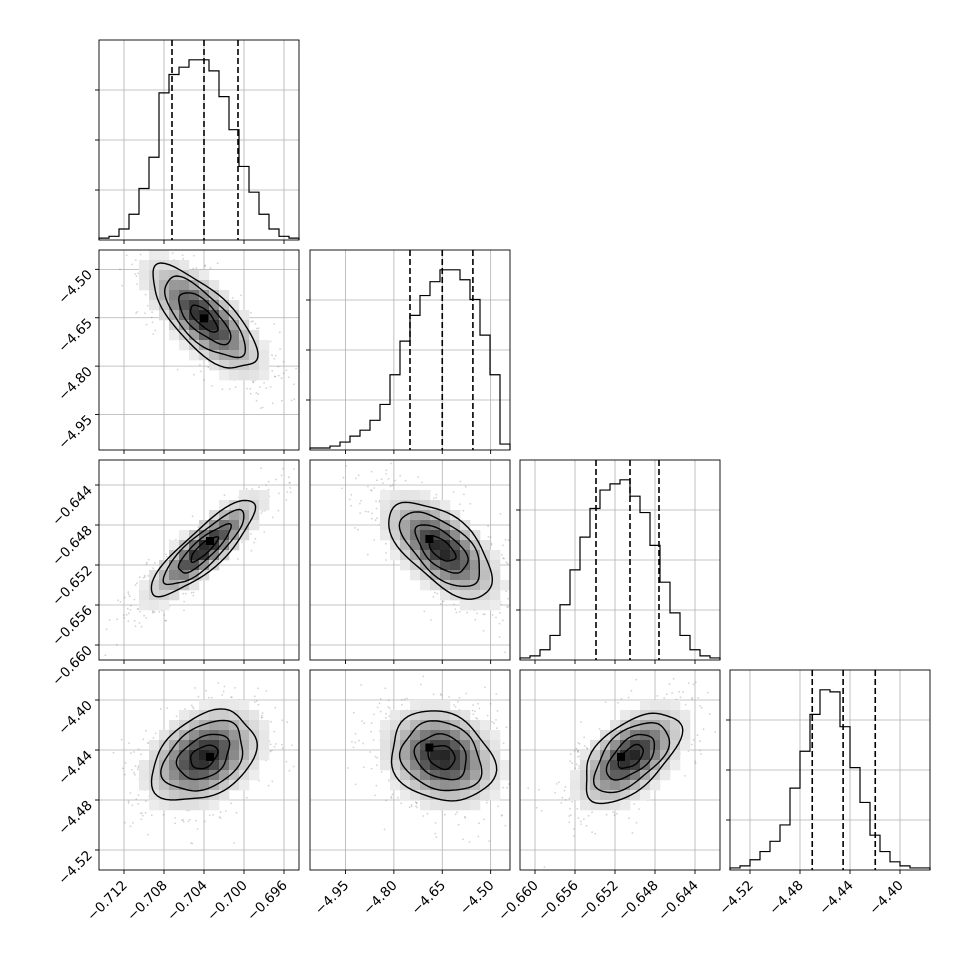 The height and width of the screenshot is (970, 970). Describe the element at coordinates (267, 901) in the screenshot. I see `x-tick-label: −0.696` at that location.